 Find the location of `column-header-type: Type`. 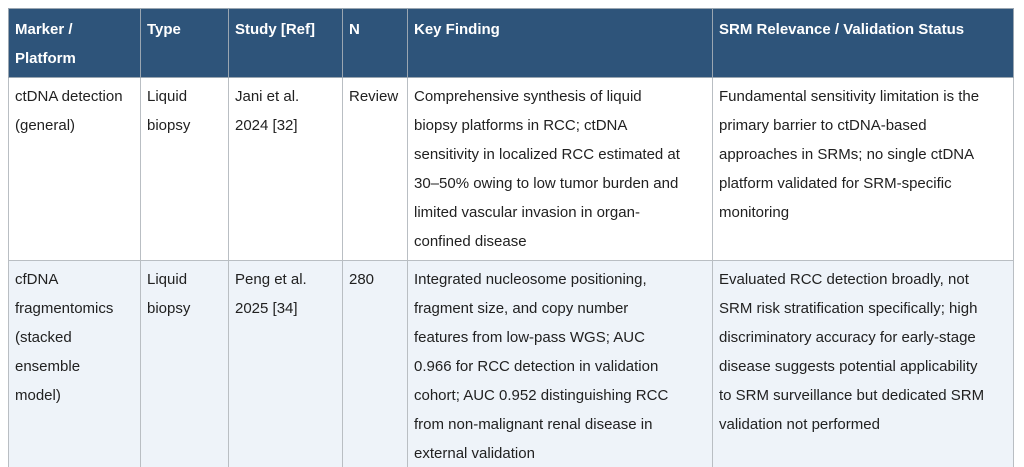

column-header-type: Type is located at coordinates (184, 43).